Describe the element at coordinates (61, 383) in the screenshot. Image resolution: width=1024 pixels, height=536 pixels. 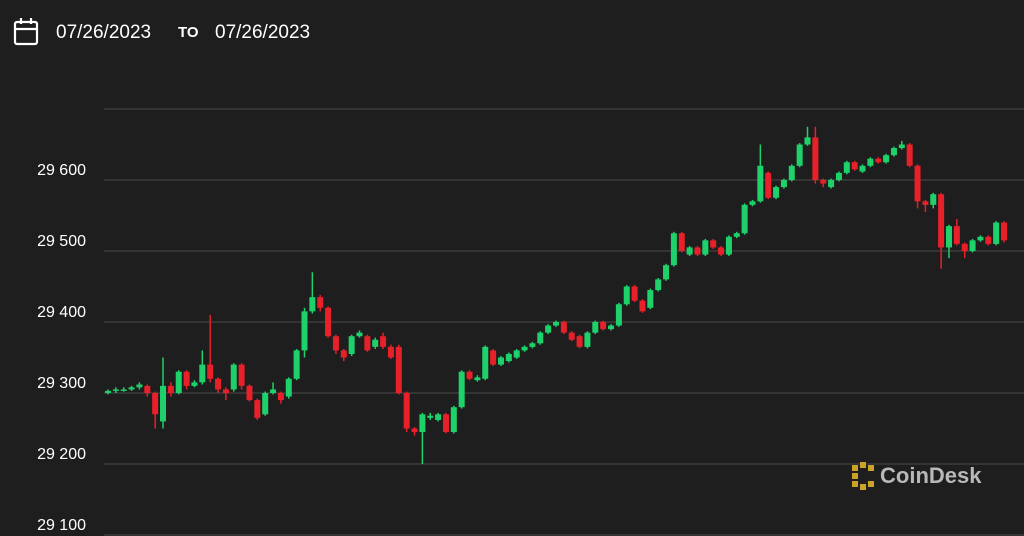
I see `y-tick-label: 29 300` at that location.